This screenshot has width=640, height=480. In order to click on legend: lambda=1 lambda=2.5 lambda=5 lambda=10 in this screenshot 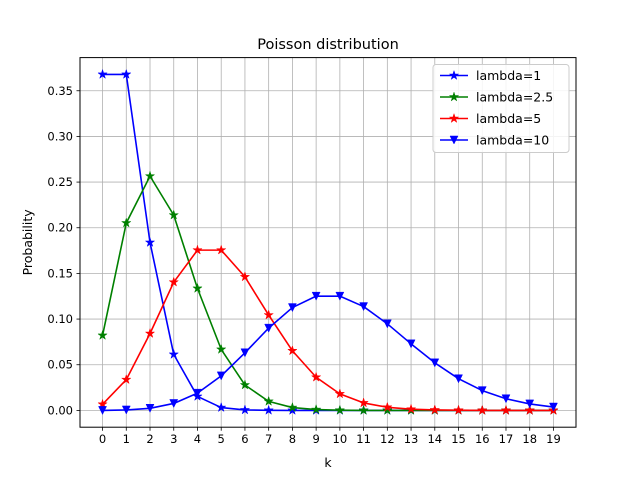, I will do `click(501, 108)`.